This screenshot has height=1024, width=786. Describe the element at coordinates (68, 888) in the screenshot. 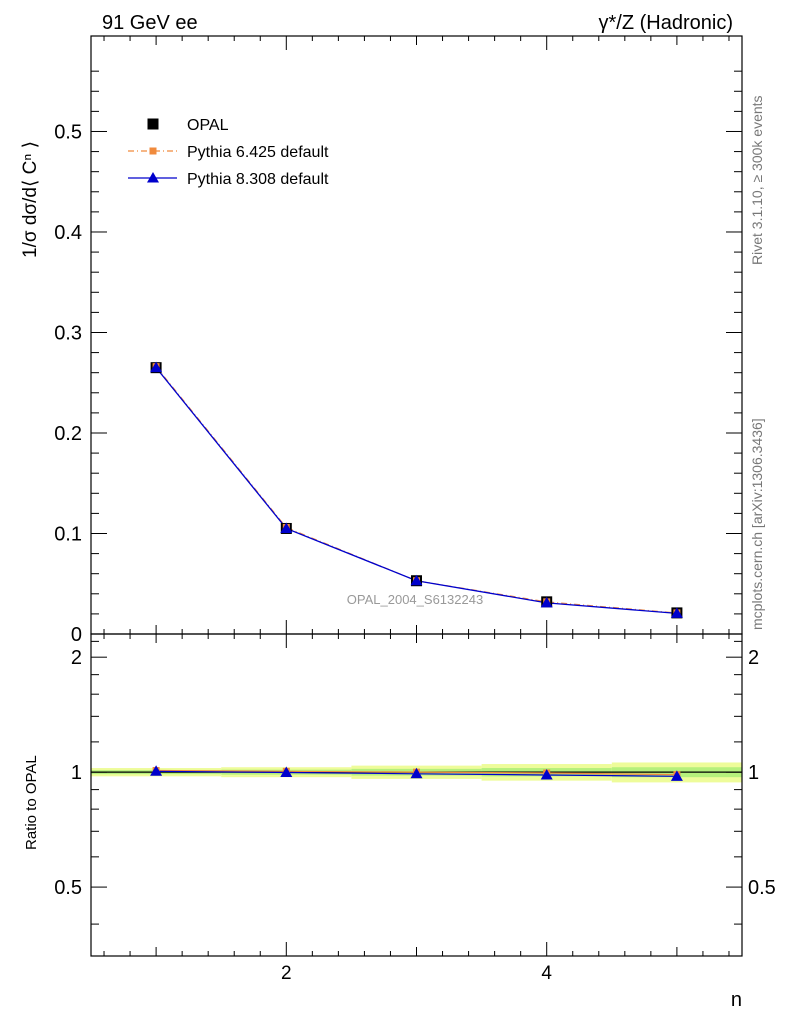

I see `ratio-y-tick-label: 0.5` at that location.